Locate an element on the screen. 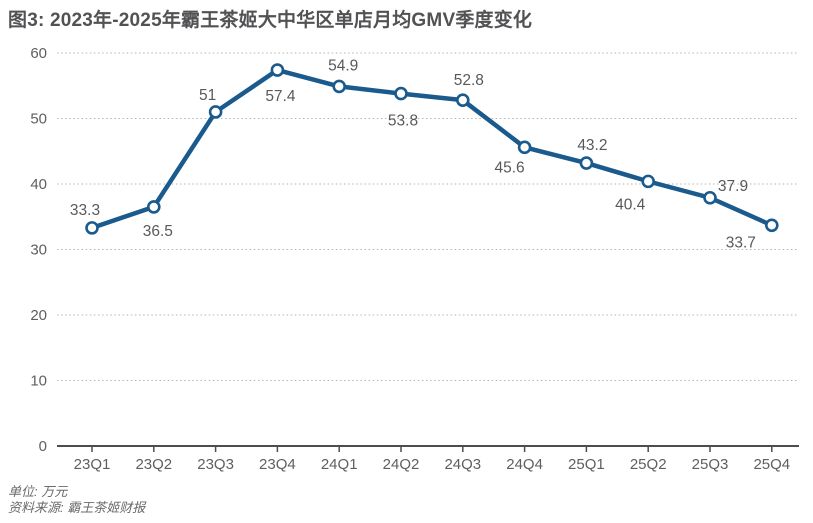 This screenshot has width=813, height=523. x-axis-tick-label: 25Q4 is located at coordinates (771, 464).